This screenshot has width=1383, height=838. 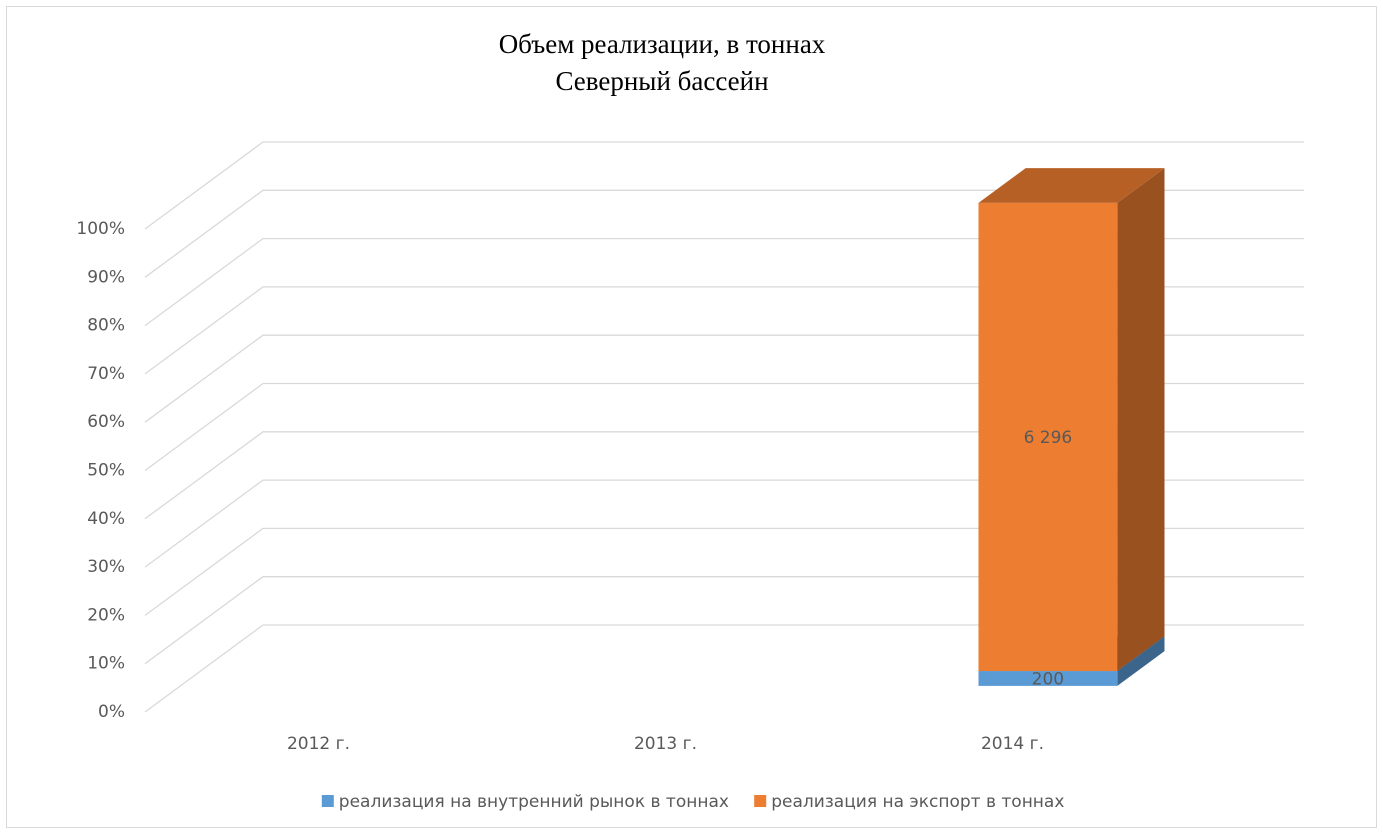 What do you see at coordinates (661, 81) in the screenshot?
I see `chart-subtitle: Северный бассейн` at bounding box center [661, 81].